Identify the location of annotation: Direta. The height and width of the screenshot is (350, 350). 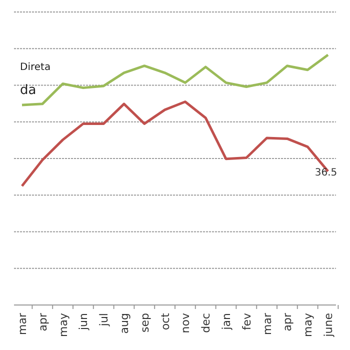
(35, 67).